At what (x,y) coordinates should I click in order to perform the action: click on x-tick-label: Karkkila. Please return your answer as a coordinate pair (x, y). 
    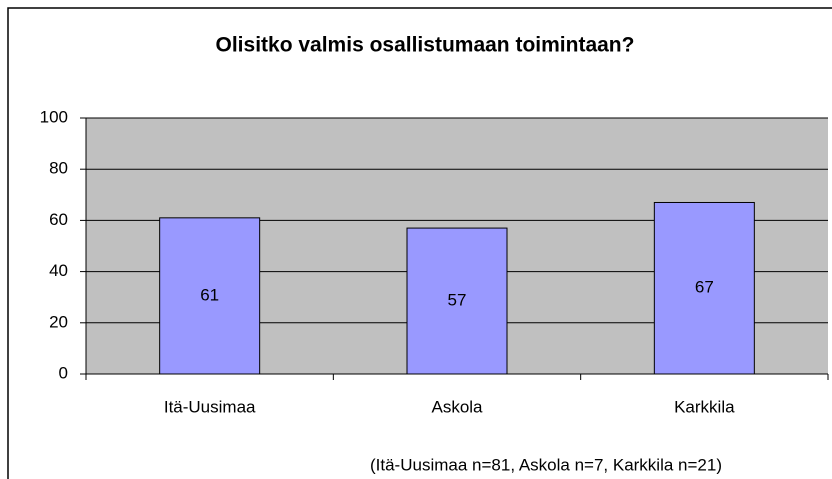
    Looking at the image, I should click on (704, 406).